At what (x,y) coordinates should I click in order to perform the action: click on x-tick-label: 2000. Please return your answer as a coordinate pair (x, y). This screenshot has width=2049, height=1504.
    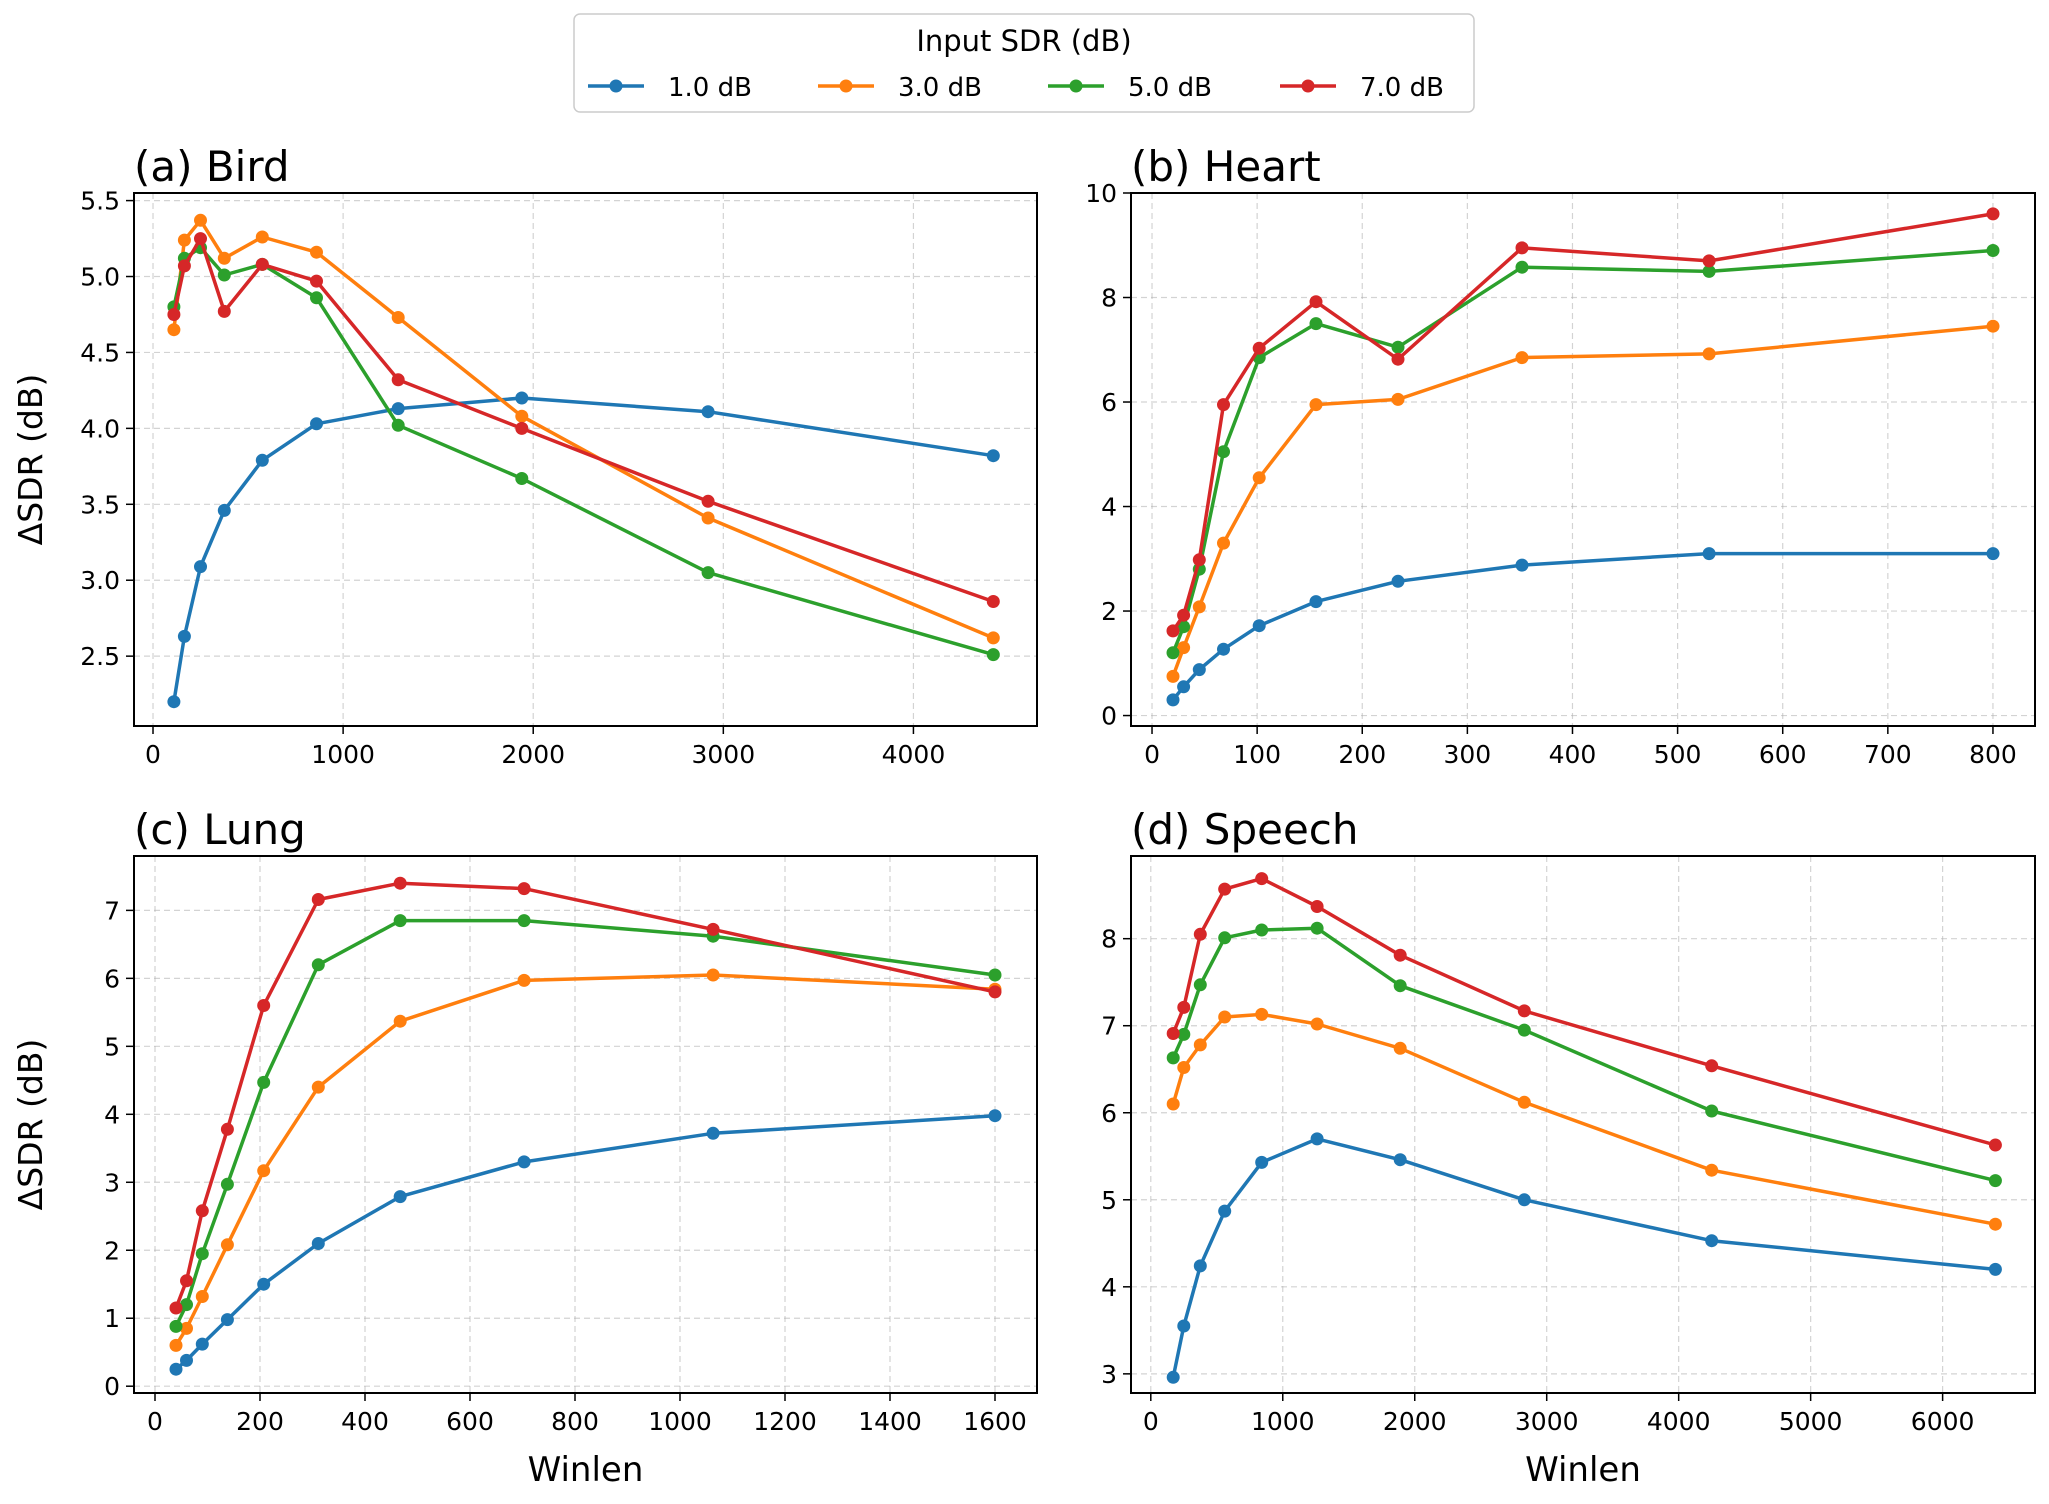
    Looking at the image, I should click on (1415, 1421).